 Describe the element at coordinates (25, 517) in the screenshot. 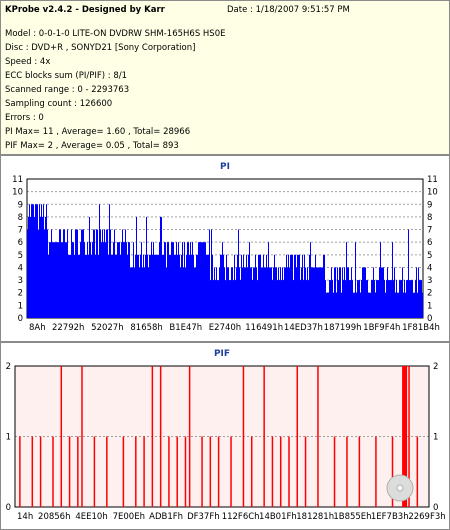

I see `pif-xtick: 14h` at that location.